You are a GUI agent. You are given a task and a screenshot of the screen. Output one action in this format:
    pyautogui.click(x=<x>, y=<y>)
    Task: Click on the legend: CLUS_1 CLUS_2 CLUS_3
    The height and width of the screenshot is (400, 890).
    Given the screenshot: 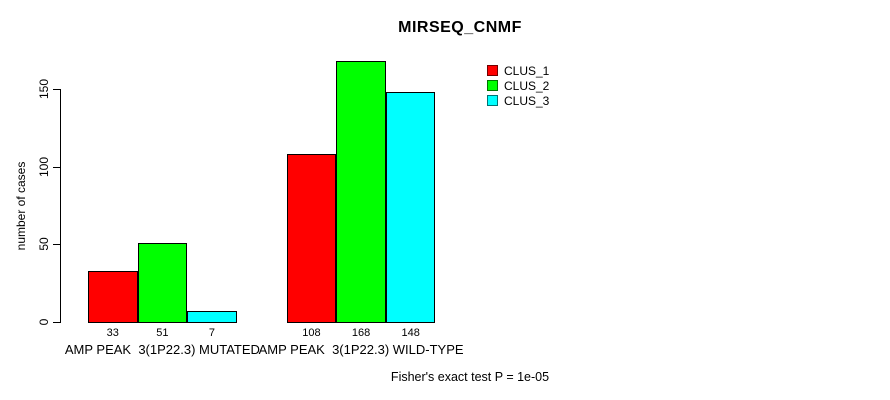 What is the action you would take?
    pyautogui.click(x=518, y=85)
    